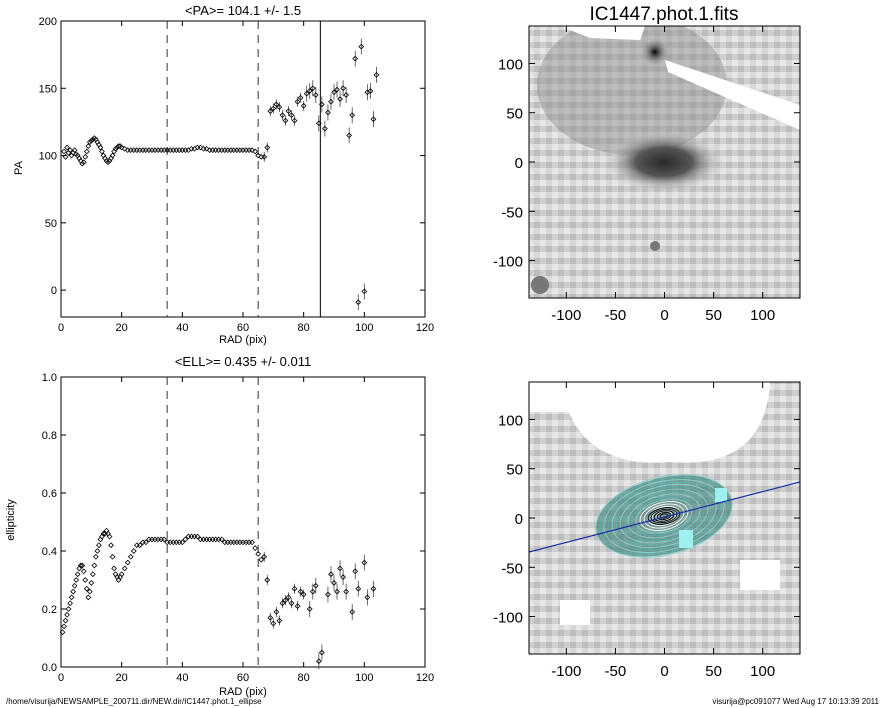 The image size is (885, 708). I want to click on ell-ytick-label: 0.0, so click(49, 668).